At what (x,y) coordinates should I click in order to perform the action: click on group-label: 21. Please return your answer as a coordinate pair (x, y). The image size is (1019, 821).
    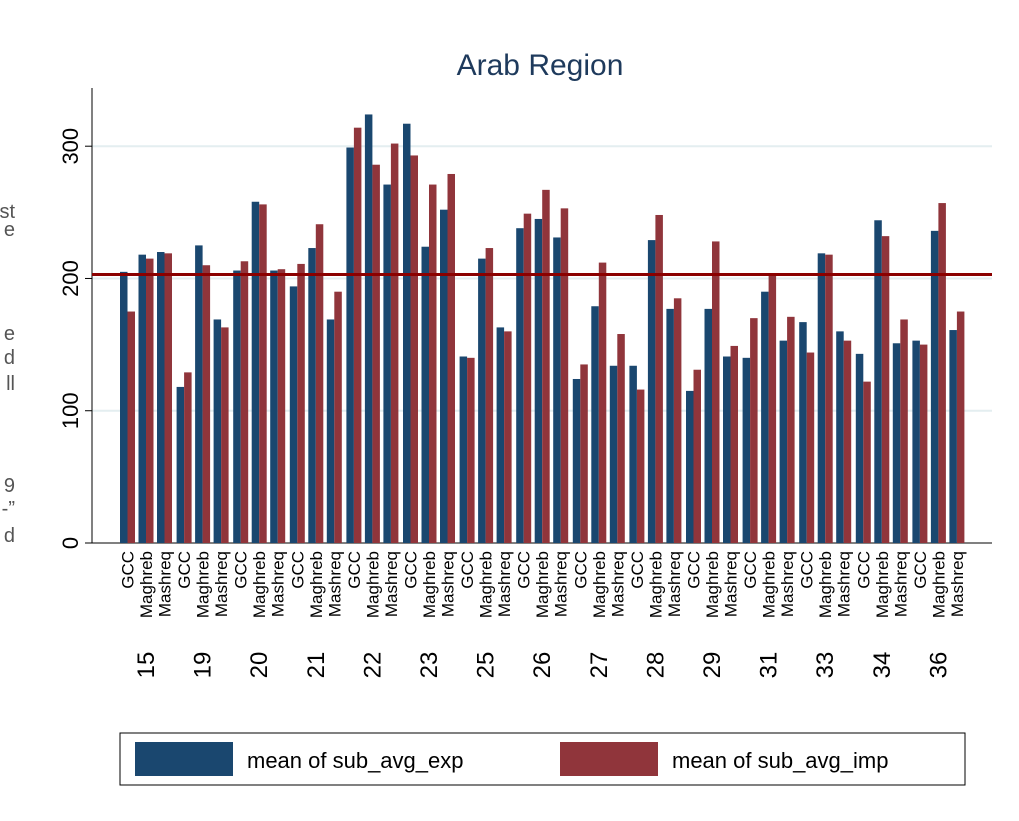
    Looking at the image, I should click on (316, 665).